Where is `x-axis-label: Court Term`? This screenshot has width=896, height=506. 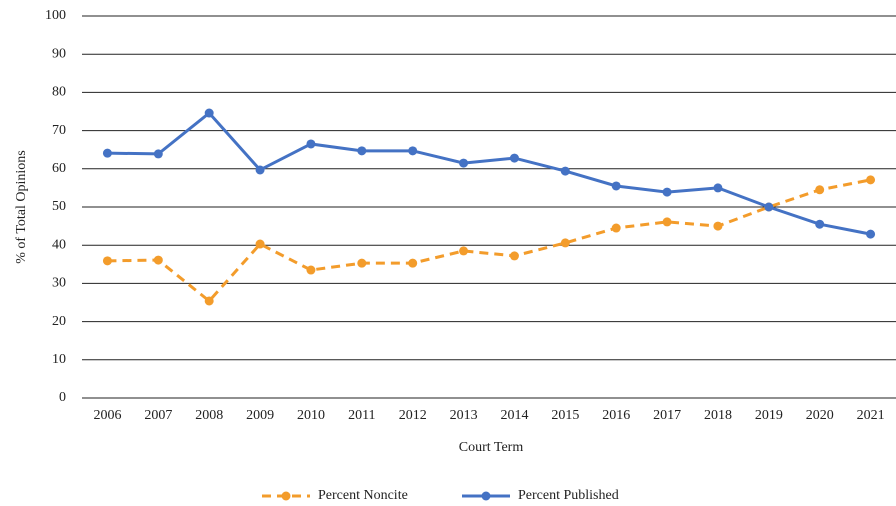 x-axis-label: Court Term is located at coordinates (491, 447).